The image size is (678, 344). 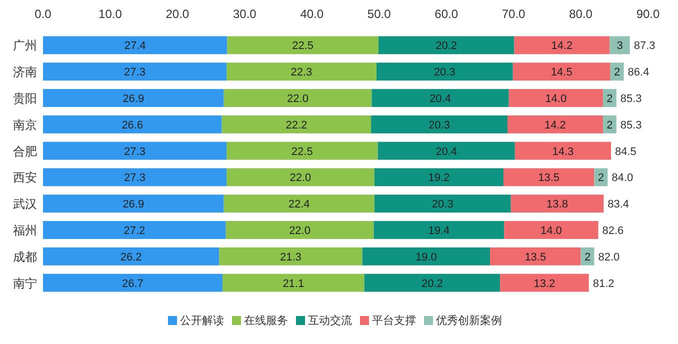 I want to click on data-label: 26.7, so click(x=133, y=284).